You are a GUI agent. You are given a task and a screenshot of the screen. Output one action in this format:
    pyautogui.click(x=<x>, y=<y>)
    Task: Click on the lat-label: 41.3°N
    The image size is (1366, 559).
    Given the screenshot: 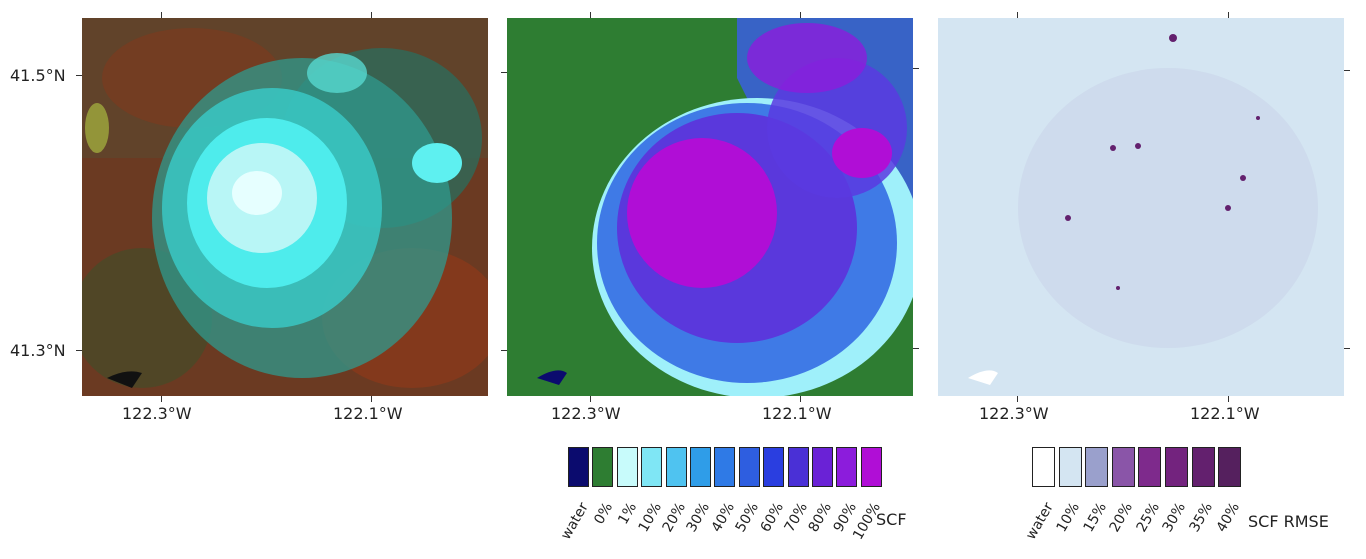 What is the action you would take?
    pyautogui.click(x=38, y=350)
    